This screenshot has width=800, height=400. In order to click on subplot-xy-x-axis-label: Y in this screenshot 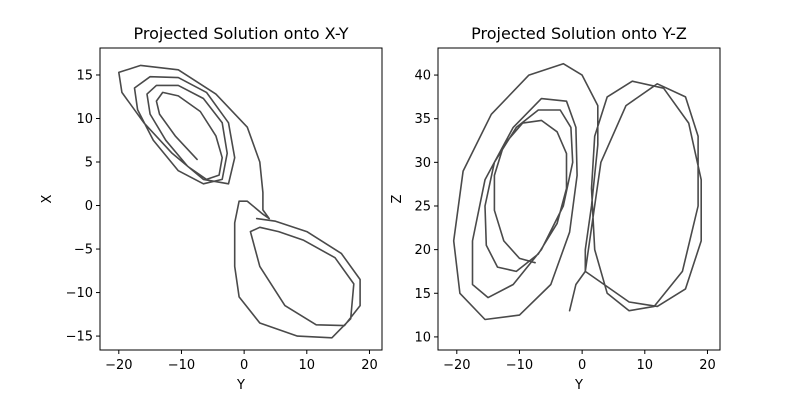, I will do `click(240, 385)`.